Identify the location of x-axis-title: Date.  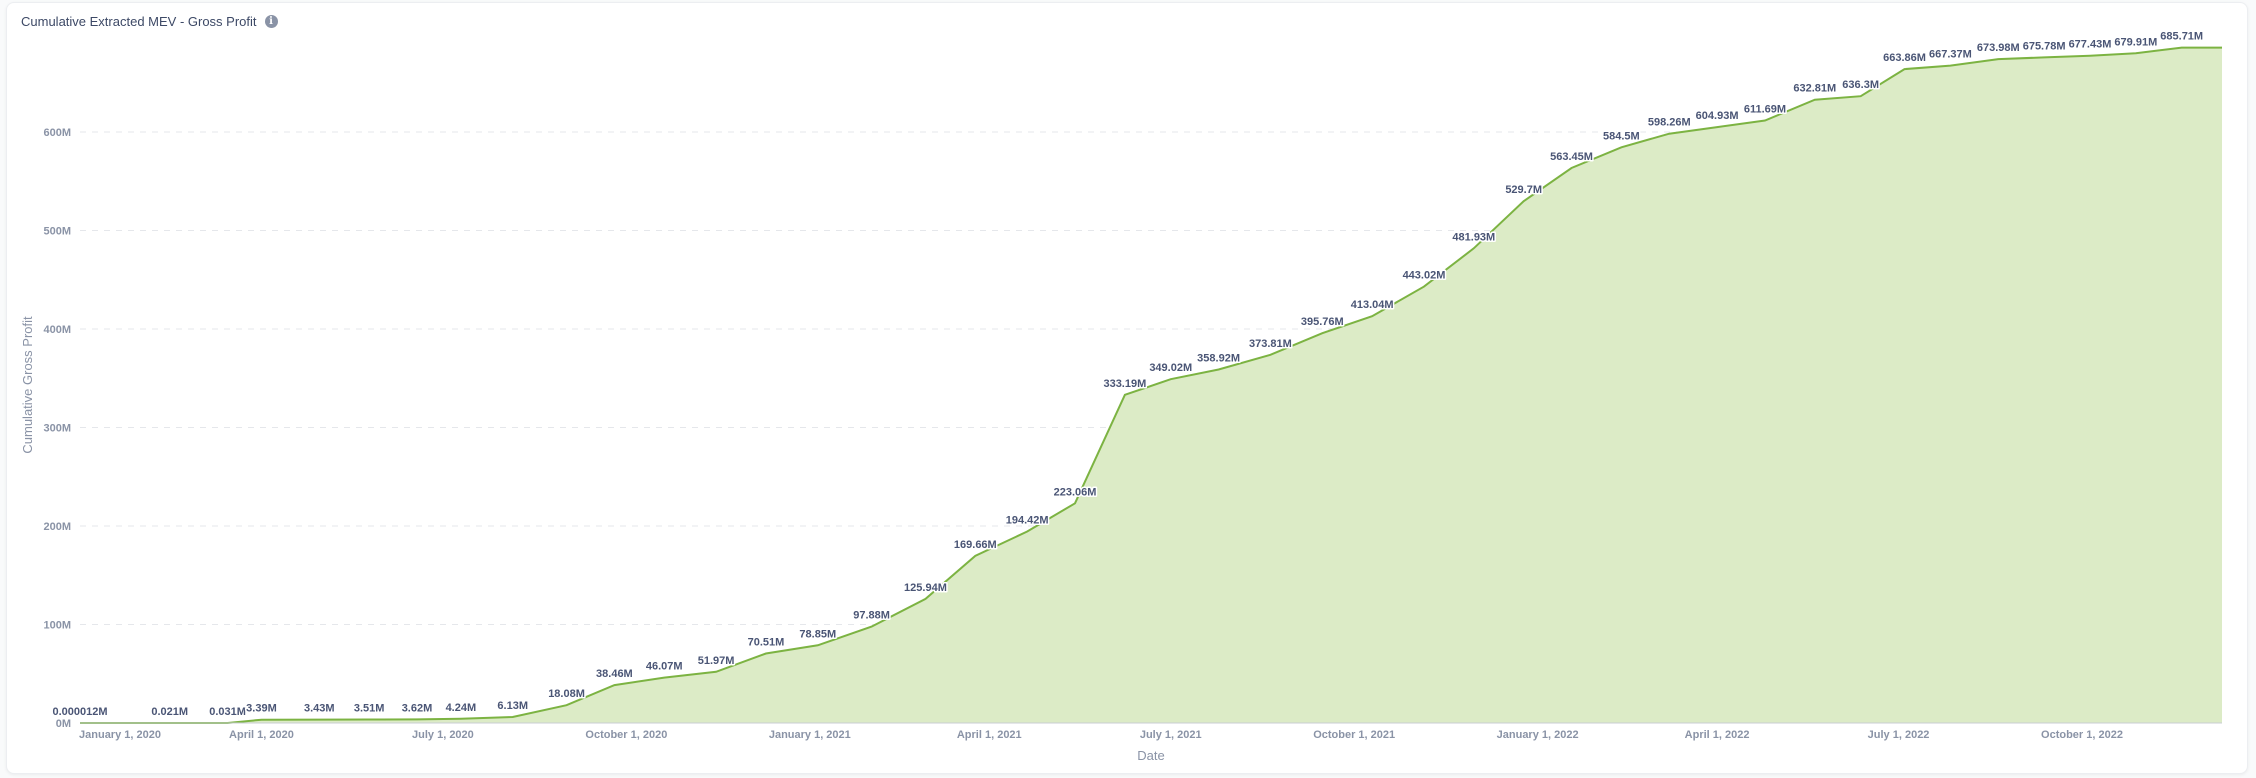
(1150, 755).